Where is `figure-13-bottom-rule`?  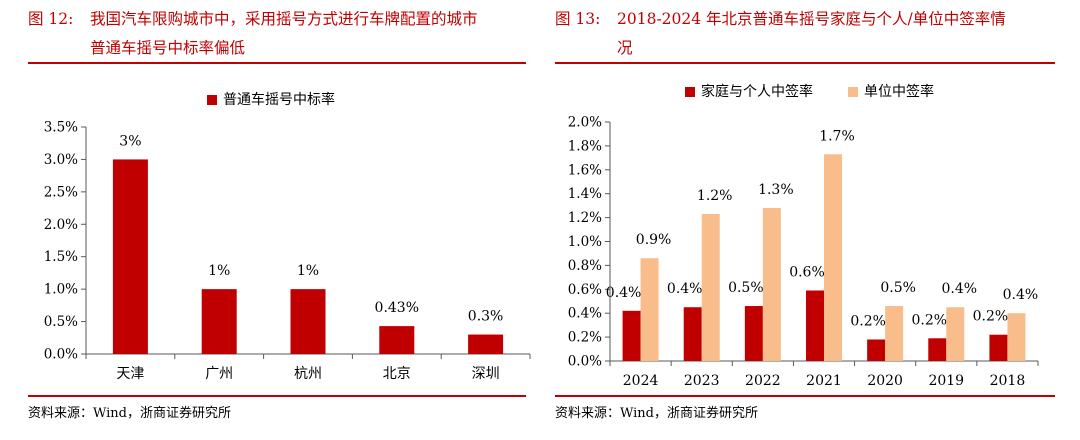
figure-13-bottom-rule is located at coordinates (805, 396).